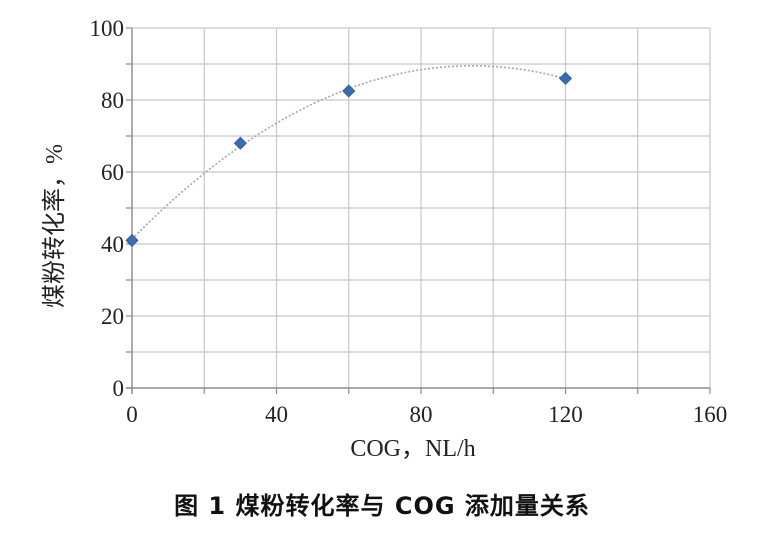  I want to click on x-tick-label: 0, so click(132, 414).